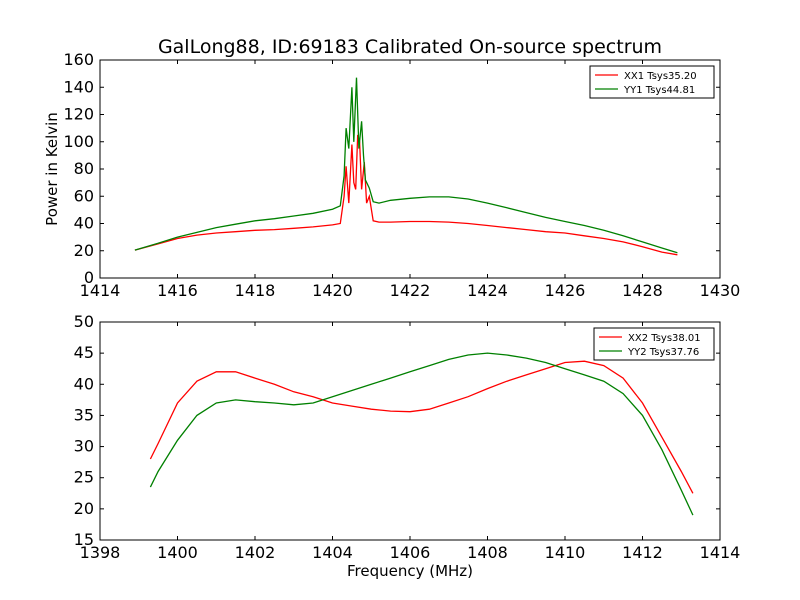  What do you see at coordinates (84, 414) in the screenshot?
I see `y-tick-label: 35` at bounding box center [84, 414].